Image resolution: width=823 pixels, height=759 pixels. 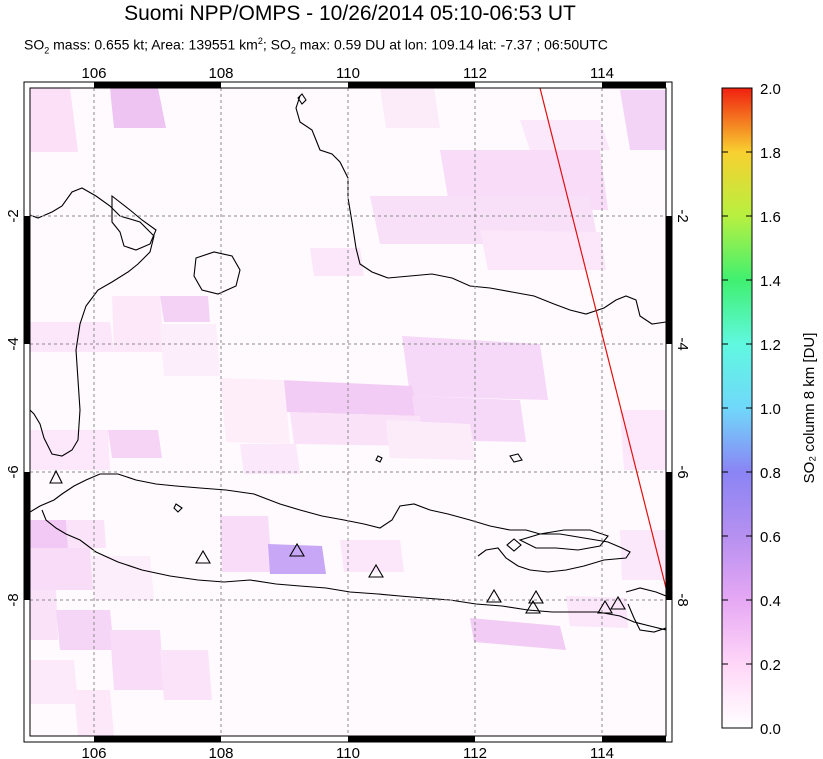 I want to click on lon-tick-bottom: 112, so click(x=475, y=752).